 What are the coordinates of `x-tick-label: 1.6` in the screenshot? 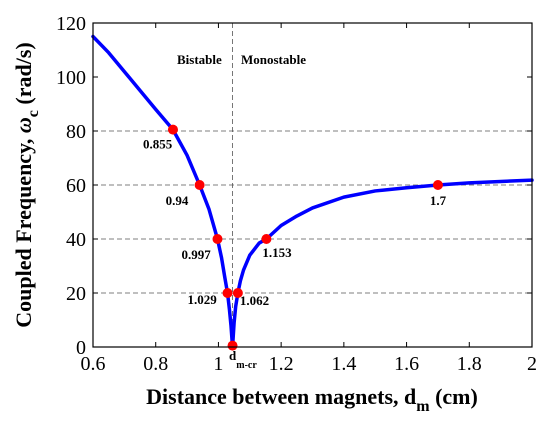 It's located at (406, 364).